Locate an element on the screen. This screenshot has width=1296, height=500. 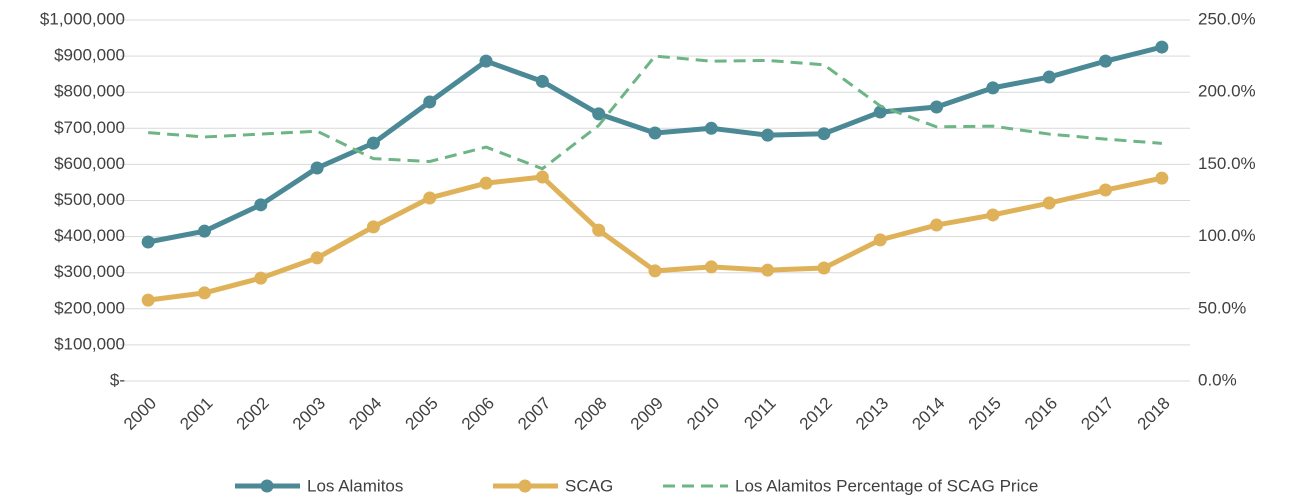
x-tick-label: 2012 is located at coordinates (816, 414).